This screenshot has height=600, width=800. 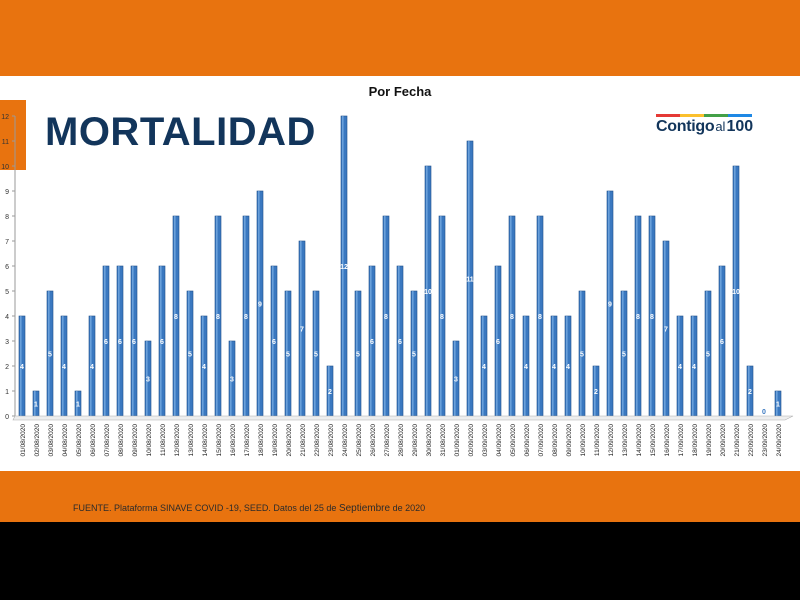 I want to click on x-tick-label: 01/09/2020, so click(x=457, y=440).